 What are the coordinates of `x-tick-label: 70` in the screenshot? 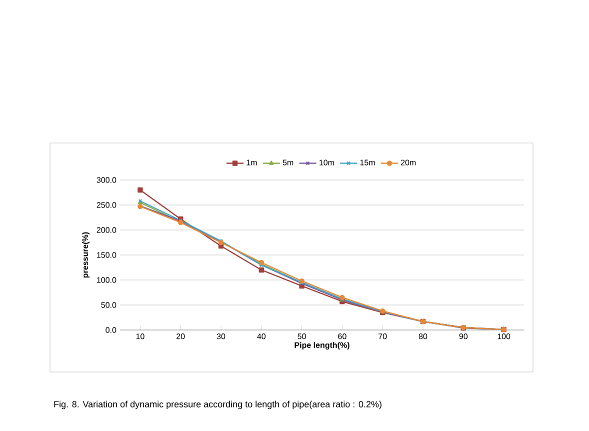 It's located at (382, 337).